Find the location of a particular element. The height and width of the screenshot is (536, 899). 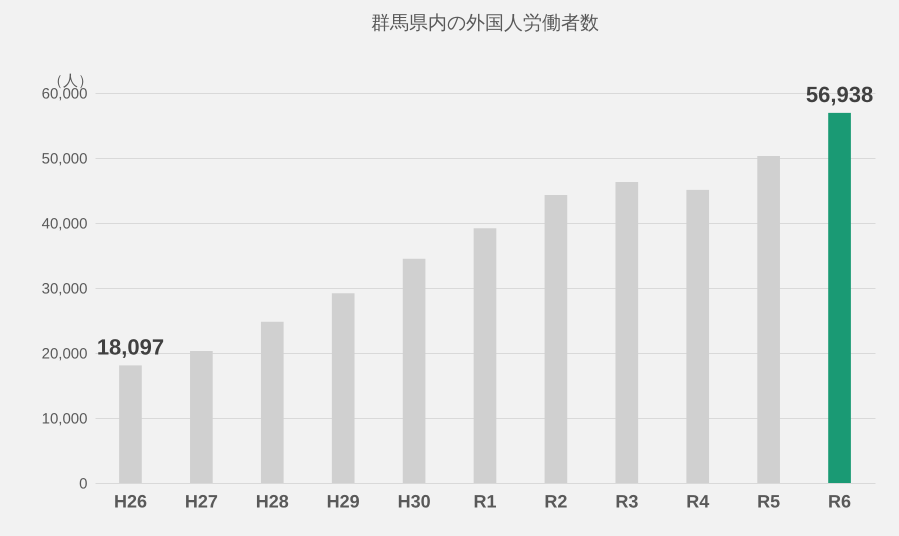

x-tick-label: H26 is located at coordinates (130, 502).